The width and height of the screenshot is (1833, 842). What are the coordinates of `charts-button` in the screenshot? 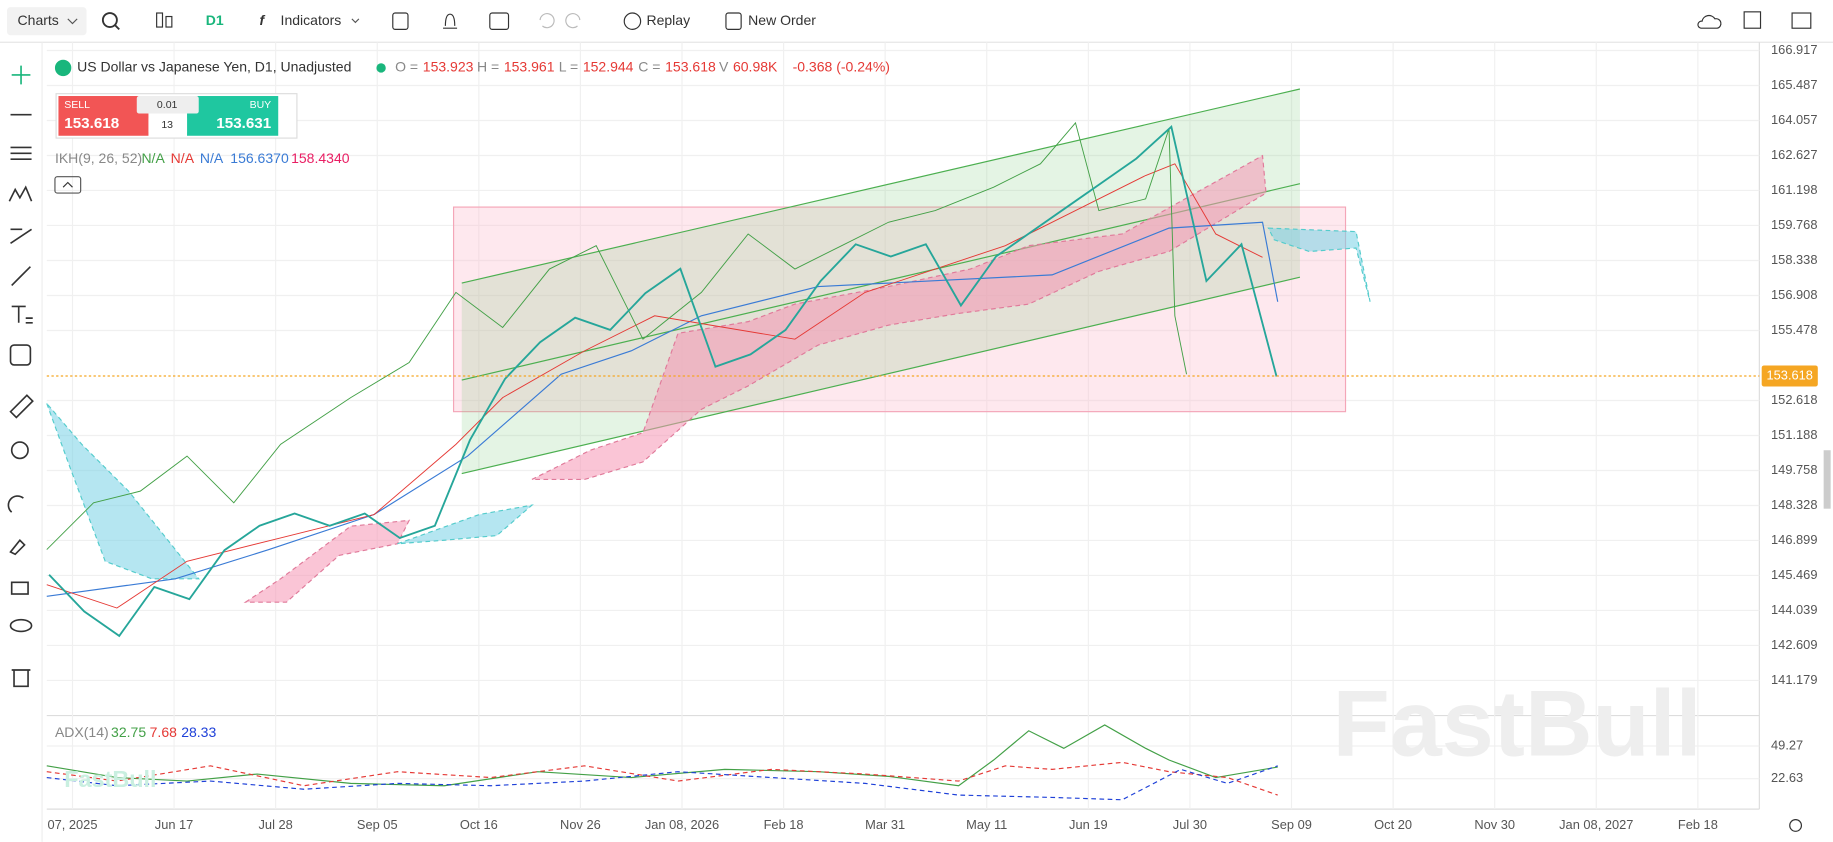 It's located at (47, 21).